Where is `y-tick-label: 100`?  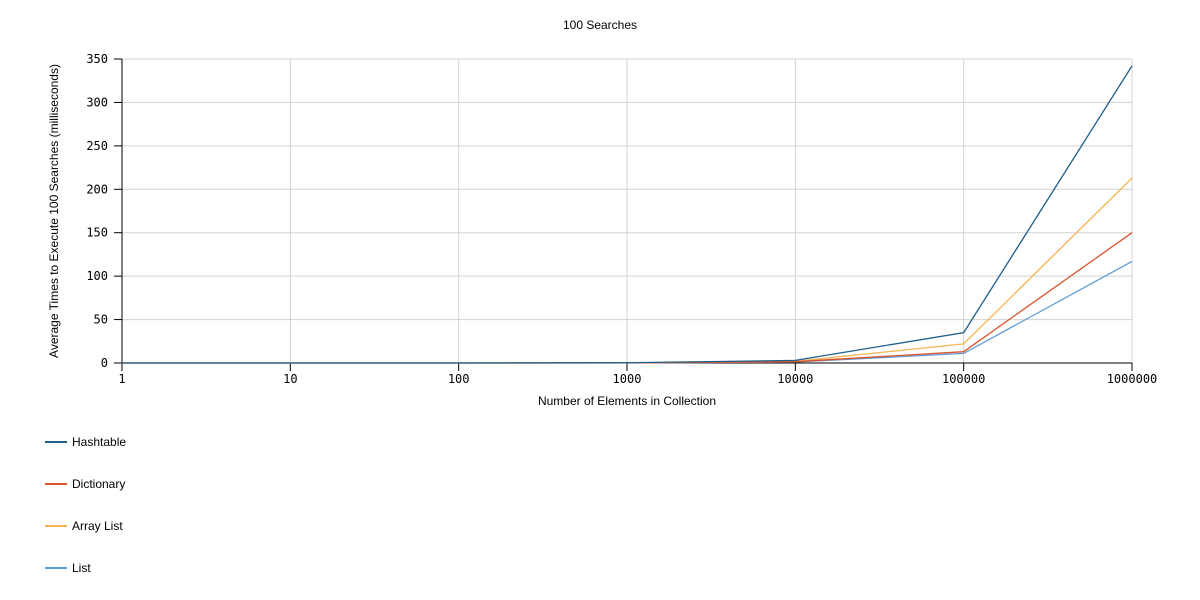
y-tick-label: 100 is located at coordinates (97, 276).